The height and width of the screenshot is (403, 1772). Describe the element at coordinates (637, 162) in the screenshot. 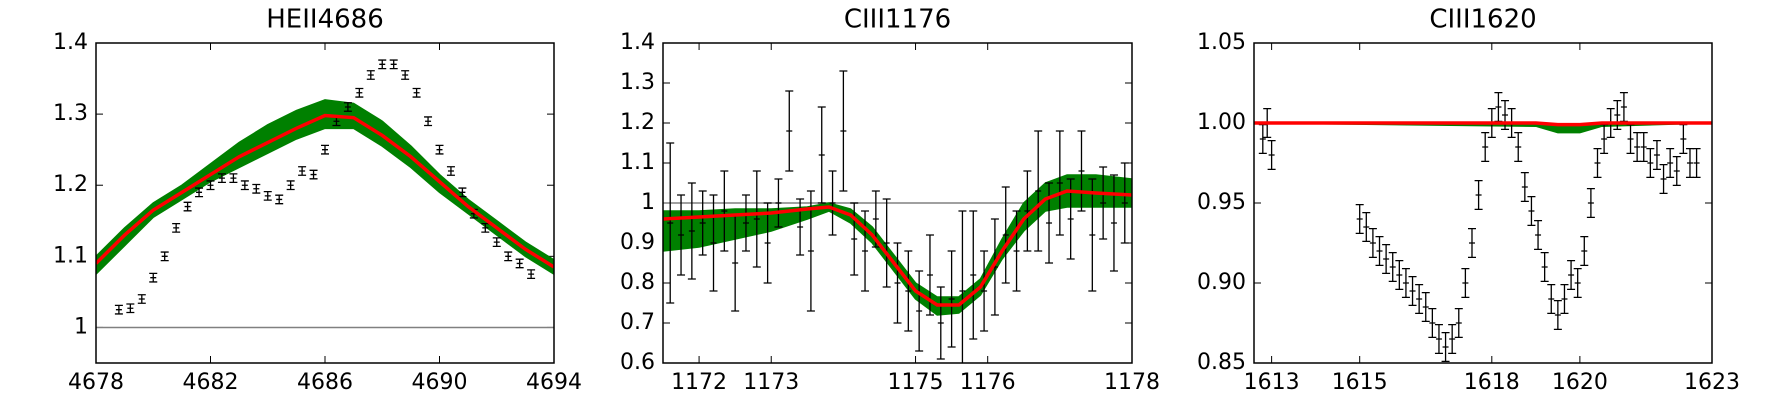

I see `y-tick-label: 1.1` at that location.